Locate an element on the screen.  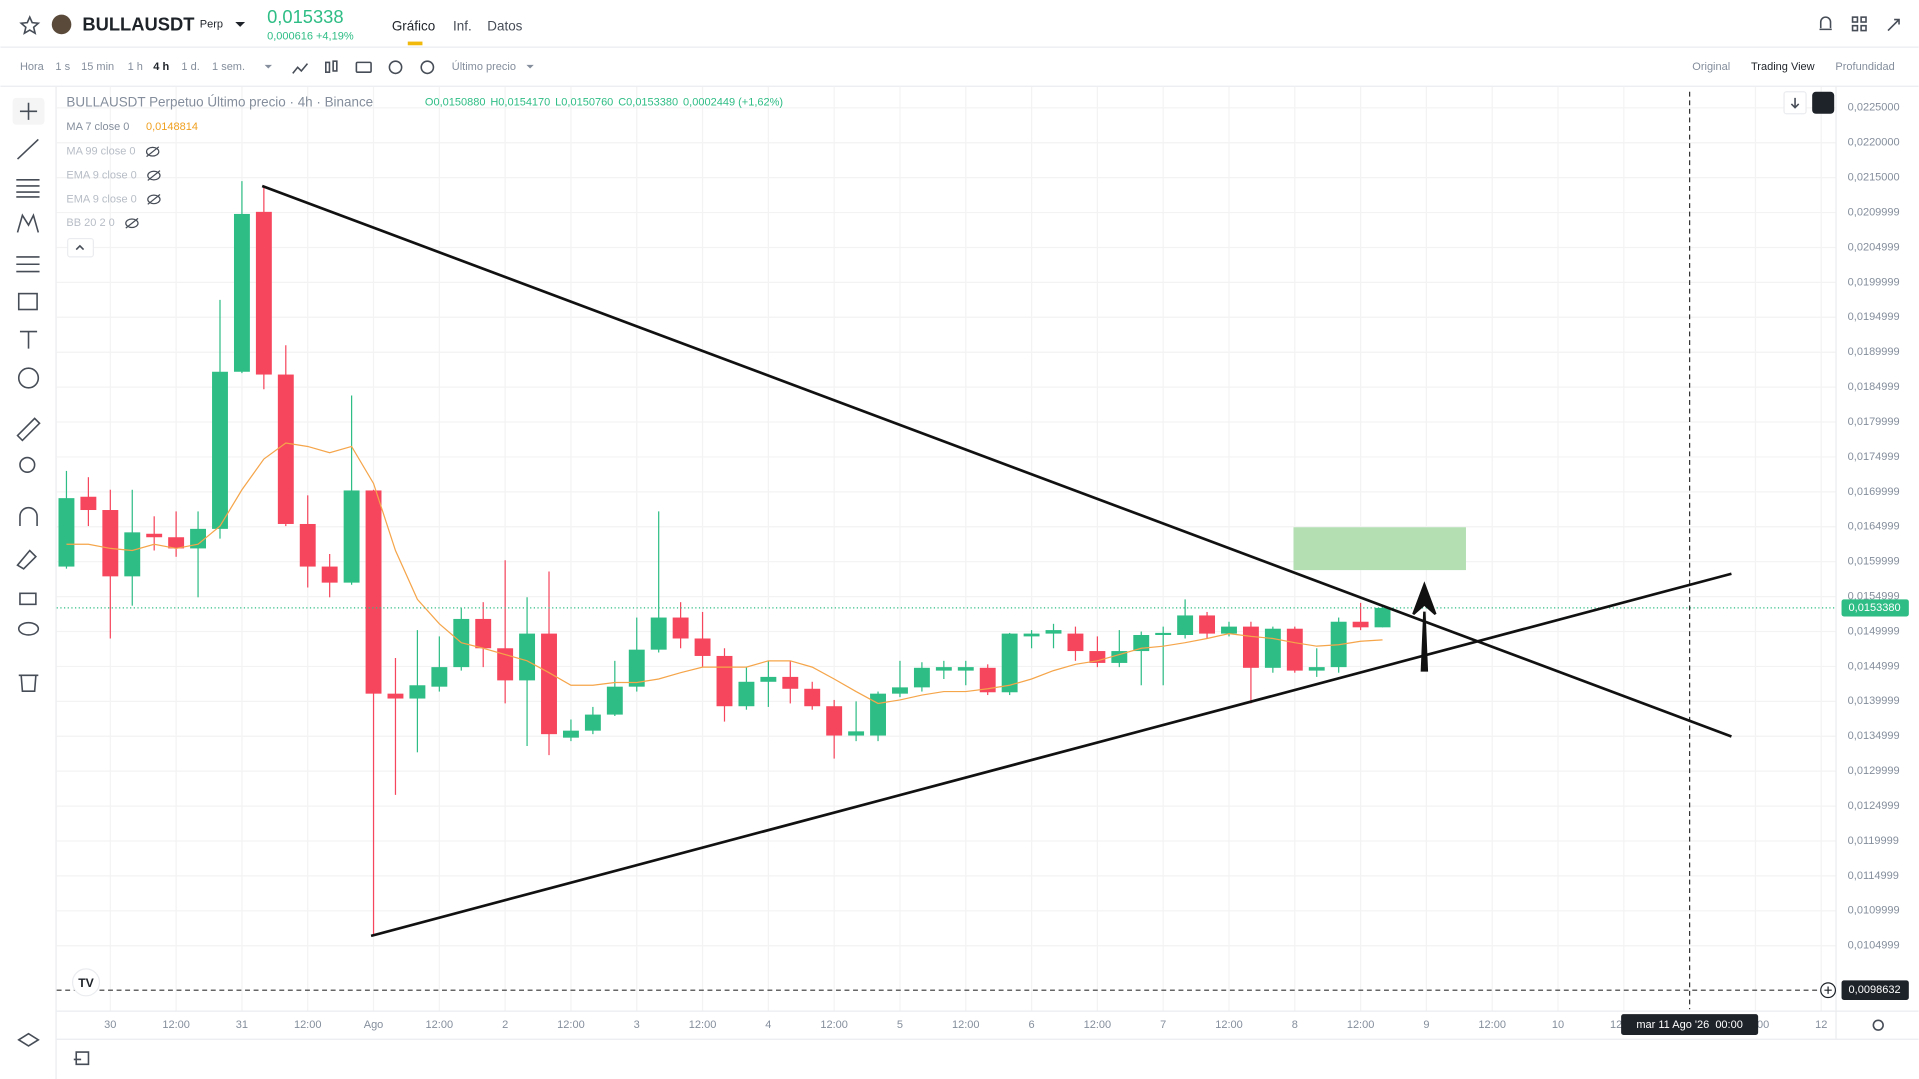
y-tick-label: 0,0104999 is located at coordinates (1874, 946).